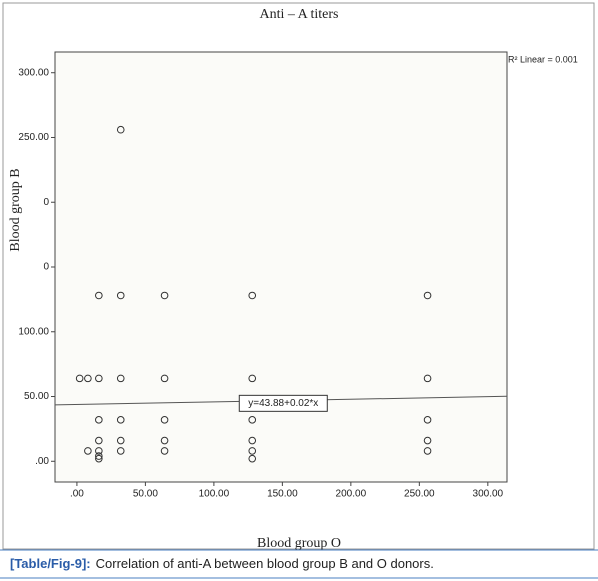 The image size is (598, 581). What do you see at coordinates (214, 494) in the screenshot?
I see `x-tick-label: 100.00` at bounding box center [214, 494].